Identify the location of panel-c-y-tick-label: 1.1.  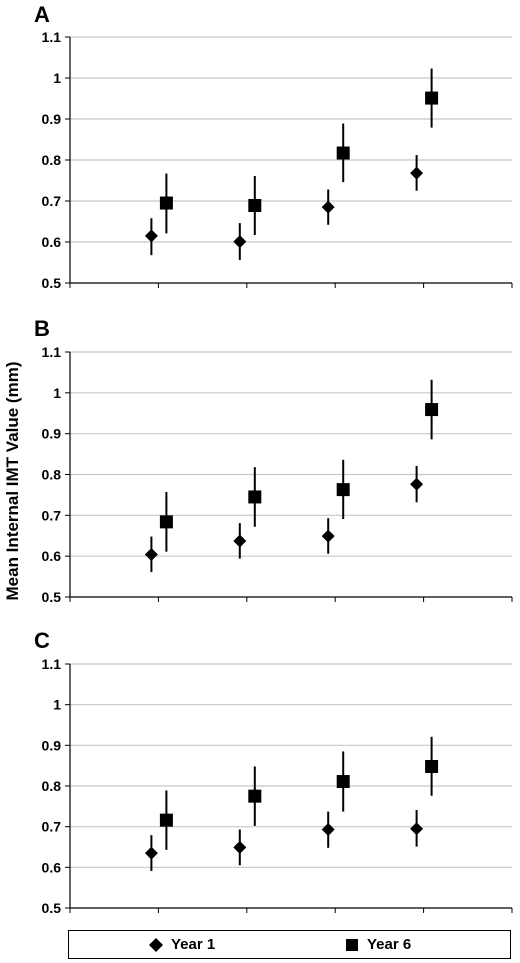
(52, 664).